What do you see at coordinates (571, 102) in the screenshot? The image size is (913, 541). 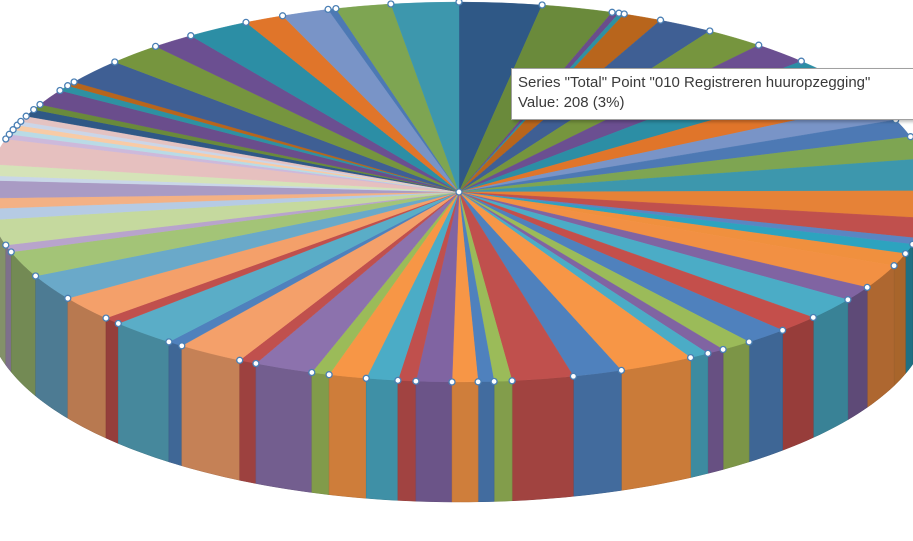 I see `tooltip-value-line: Value: 208 (3%)` at bounding box center [571, 102].